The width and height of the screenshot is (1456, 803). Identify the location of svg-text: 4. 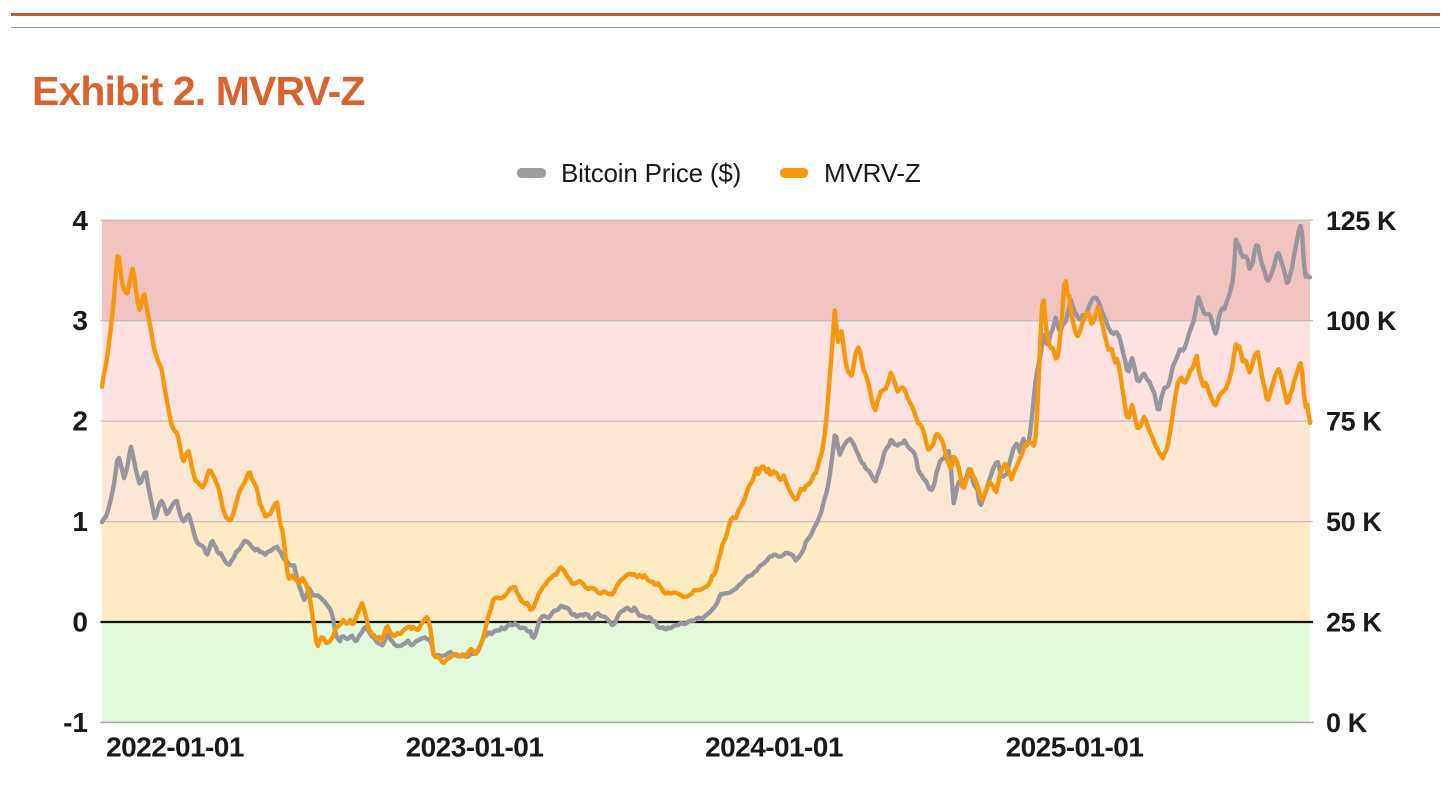
(80, 220).